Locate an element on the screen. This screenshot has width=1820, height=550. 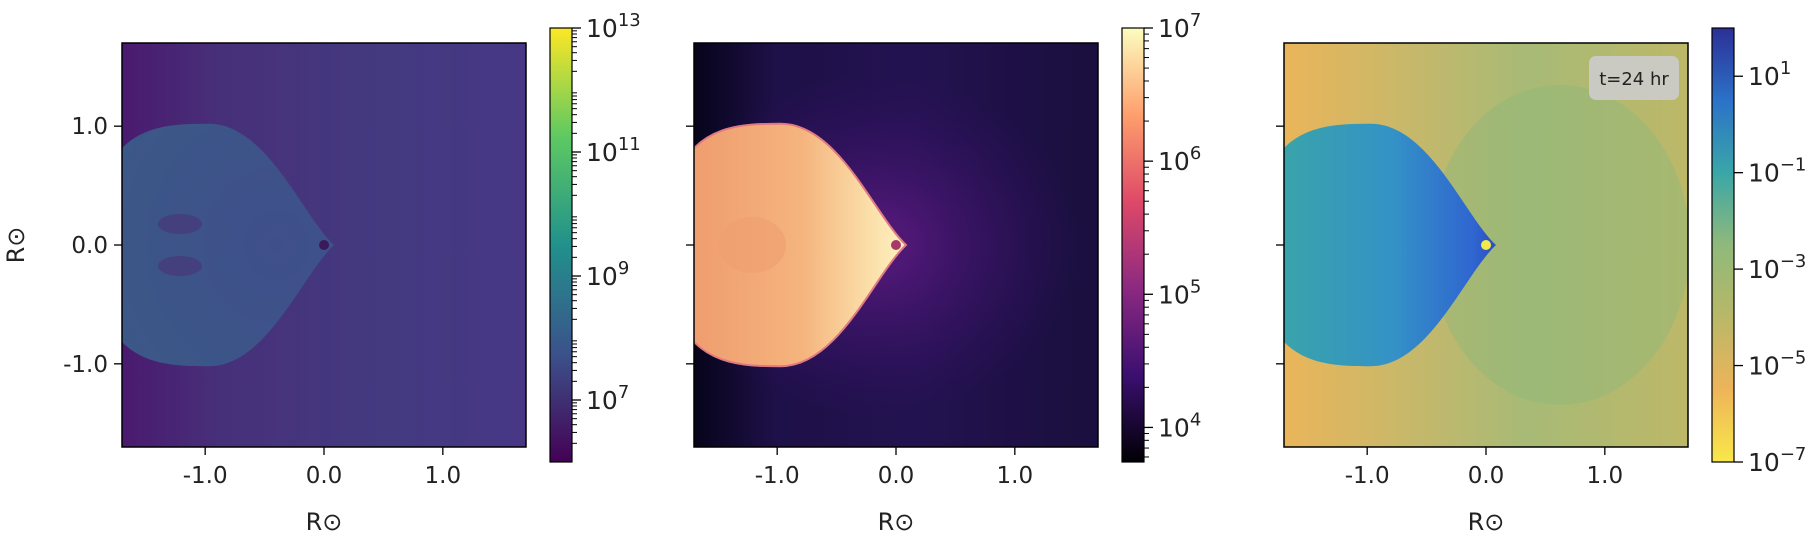
colorbar-tick-label: 10⁵ is located at coordinates (1179, 292).